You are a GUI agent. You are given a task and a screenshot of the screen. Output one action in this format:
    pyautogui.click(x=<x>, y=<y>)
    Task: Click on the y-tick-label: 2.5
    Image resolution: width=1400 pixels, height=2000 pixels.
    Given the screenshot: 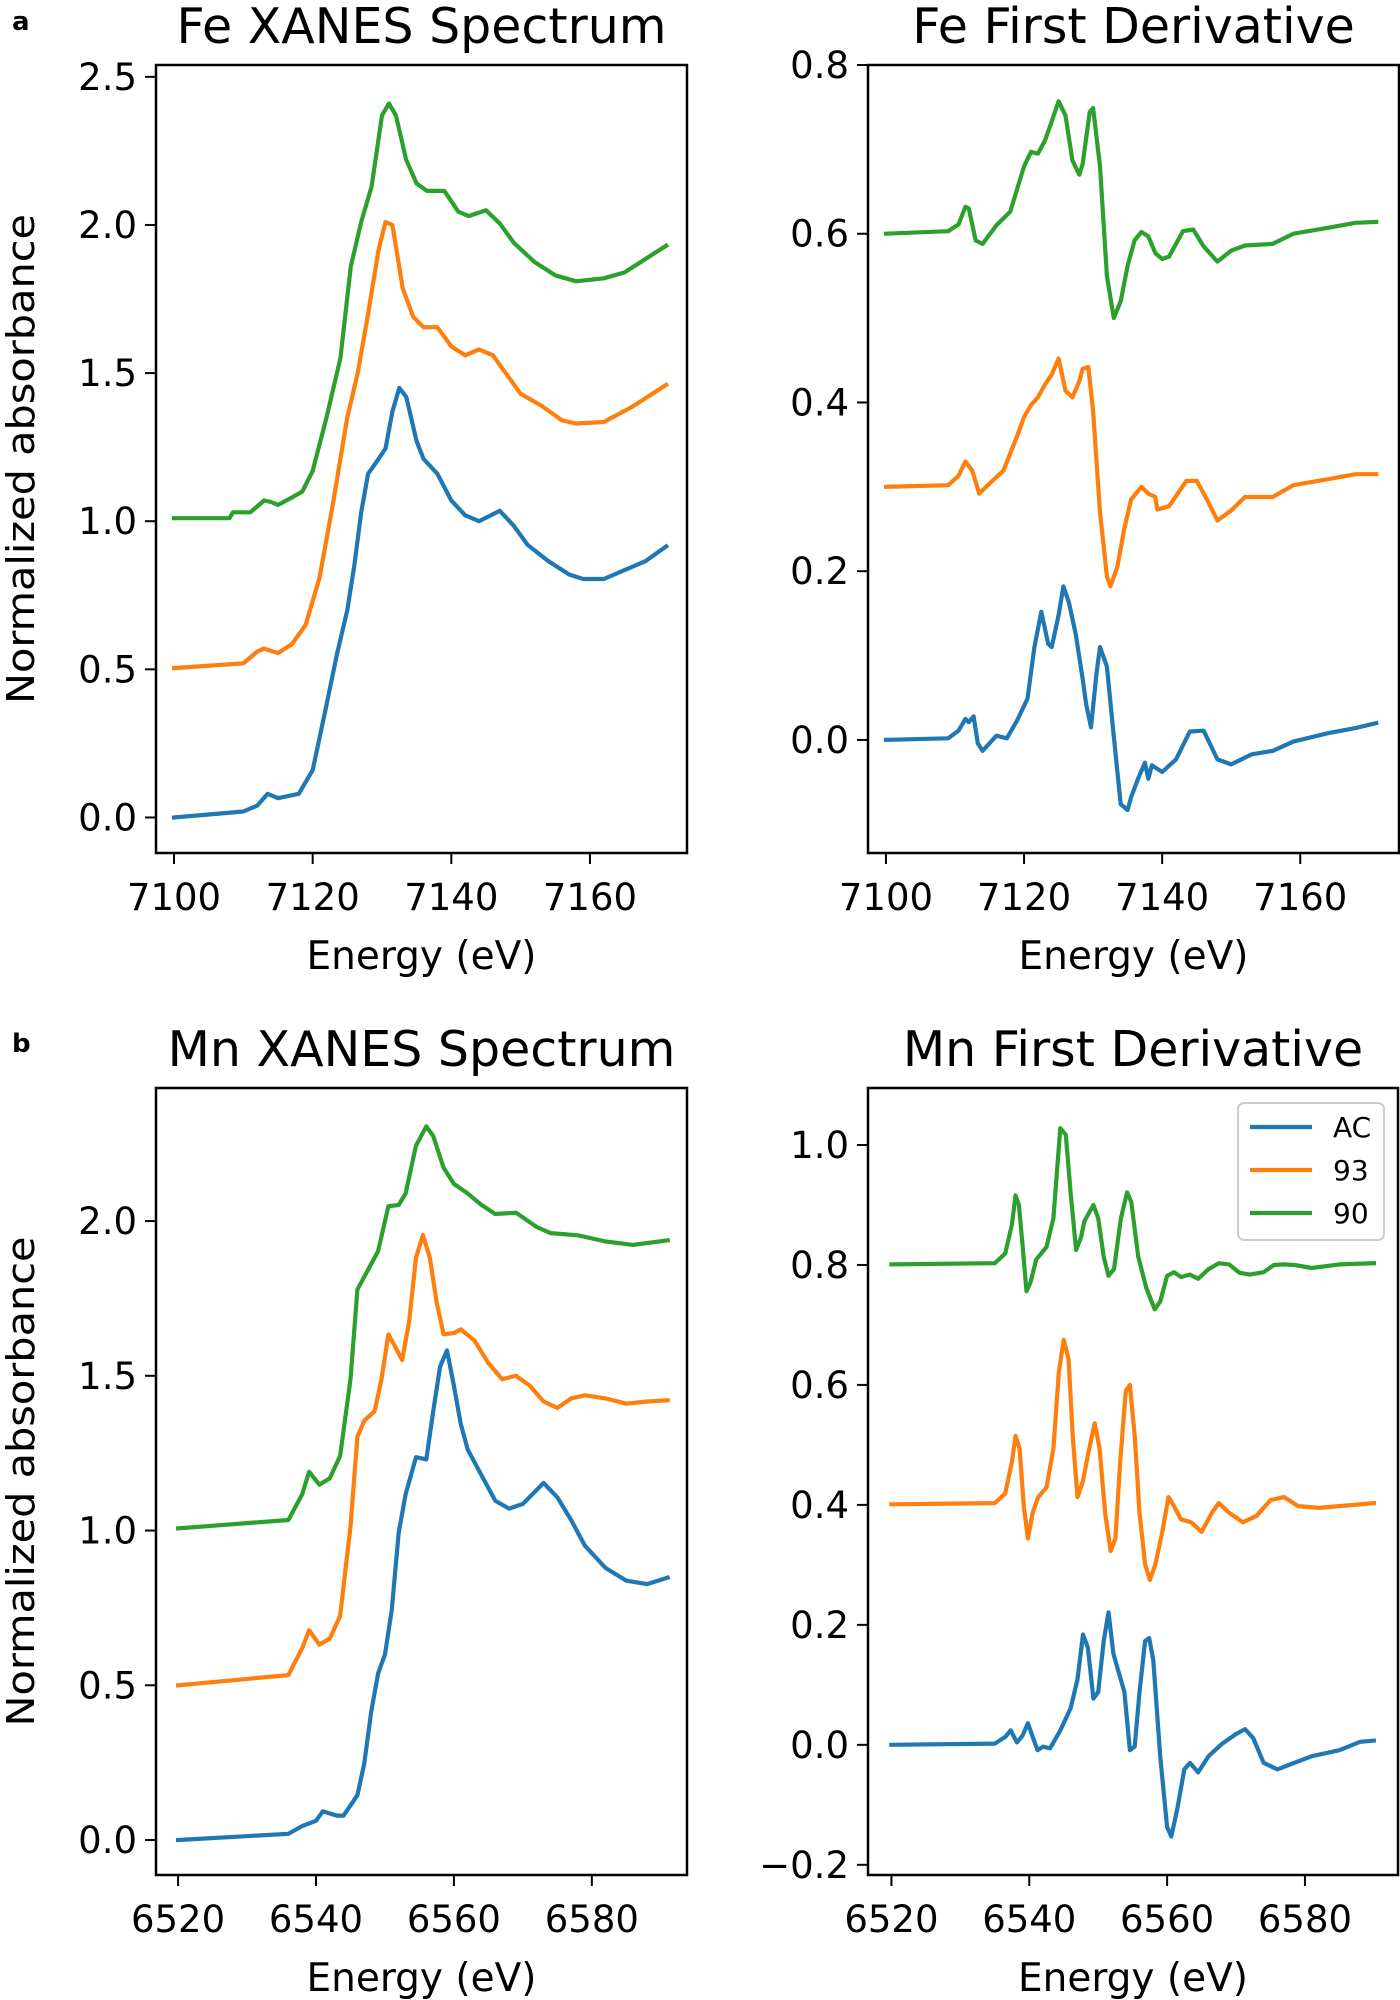 What is the action you would take?
    pyautogui.click(x=107, y=77)
    